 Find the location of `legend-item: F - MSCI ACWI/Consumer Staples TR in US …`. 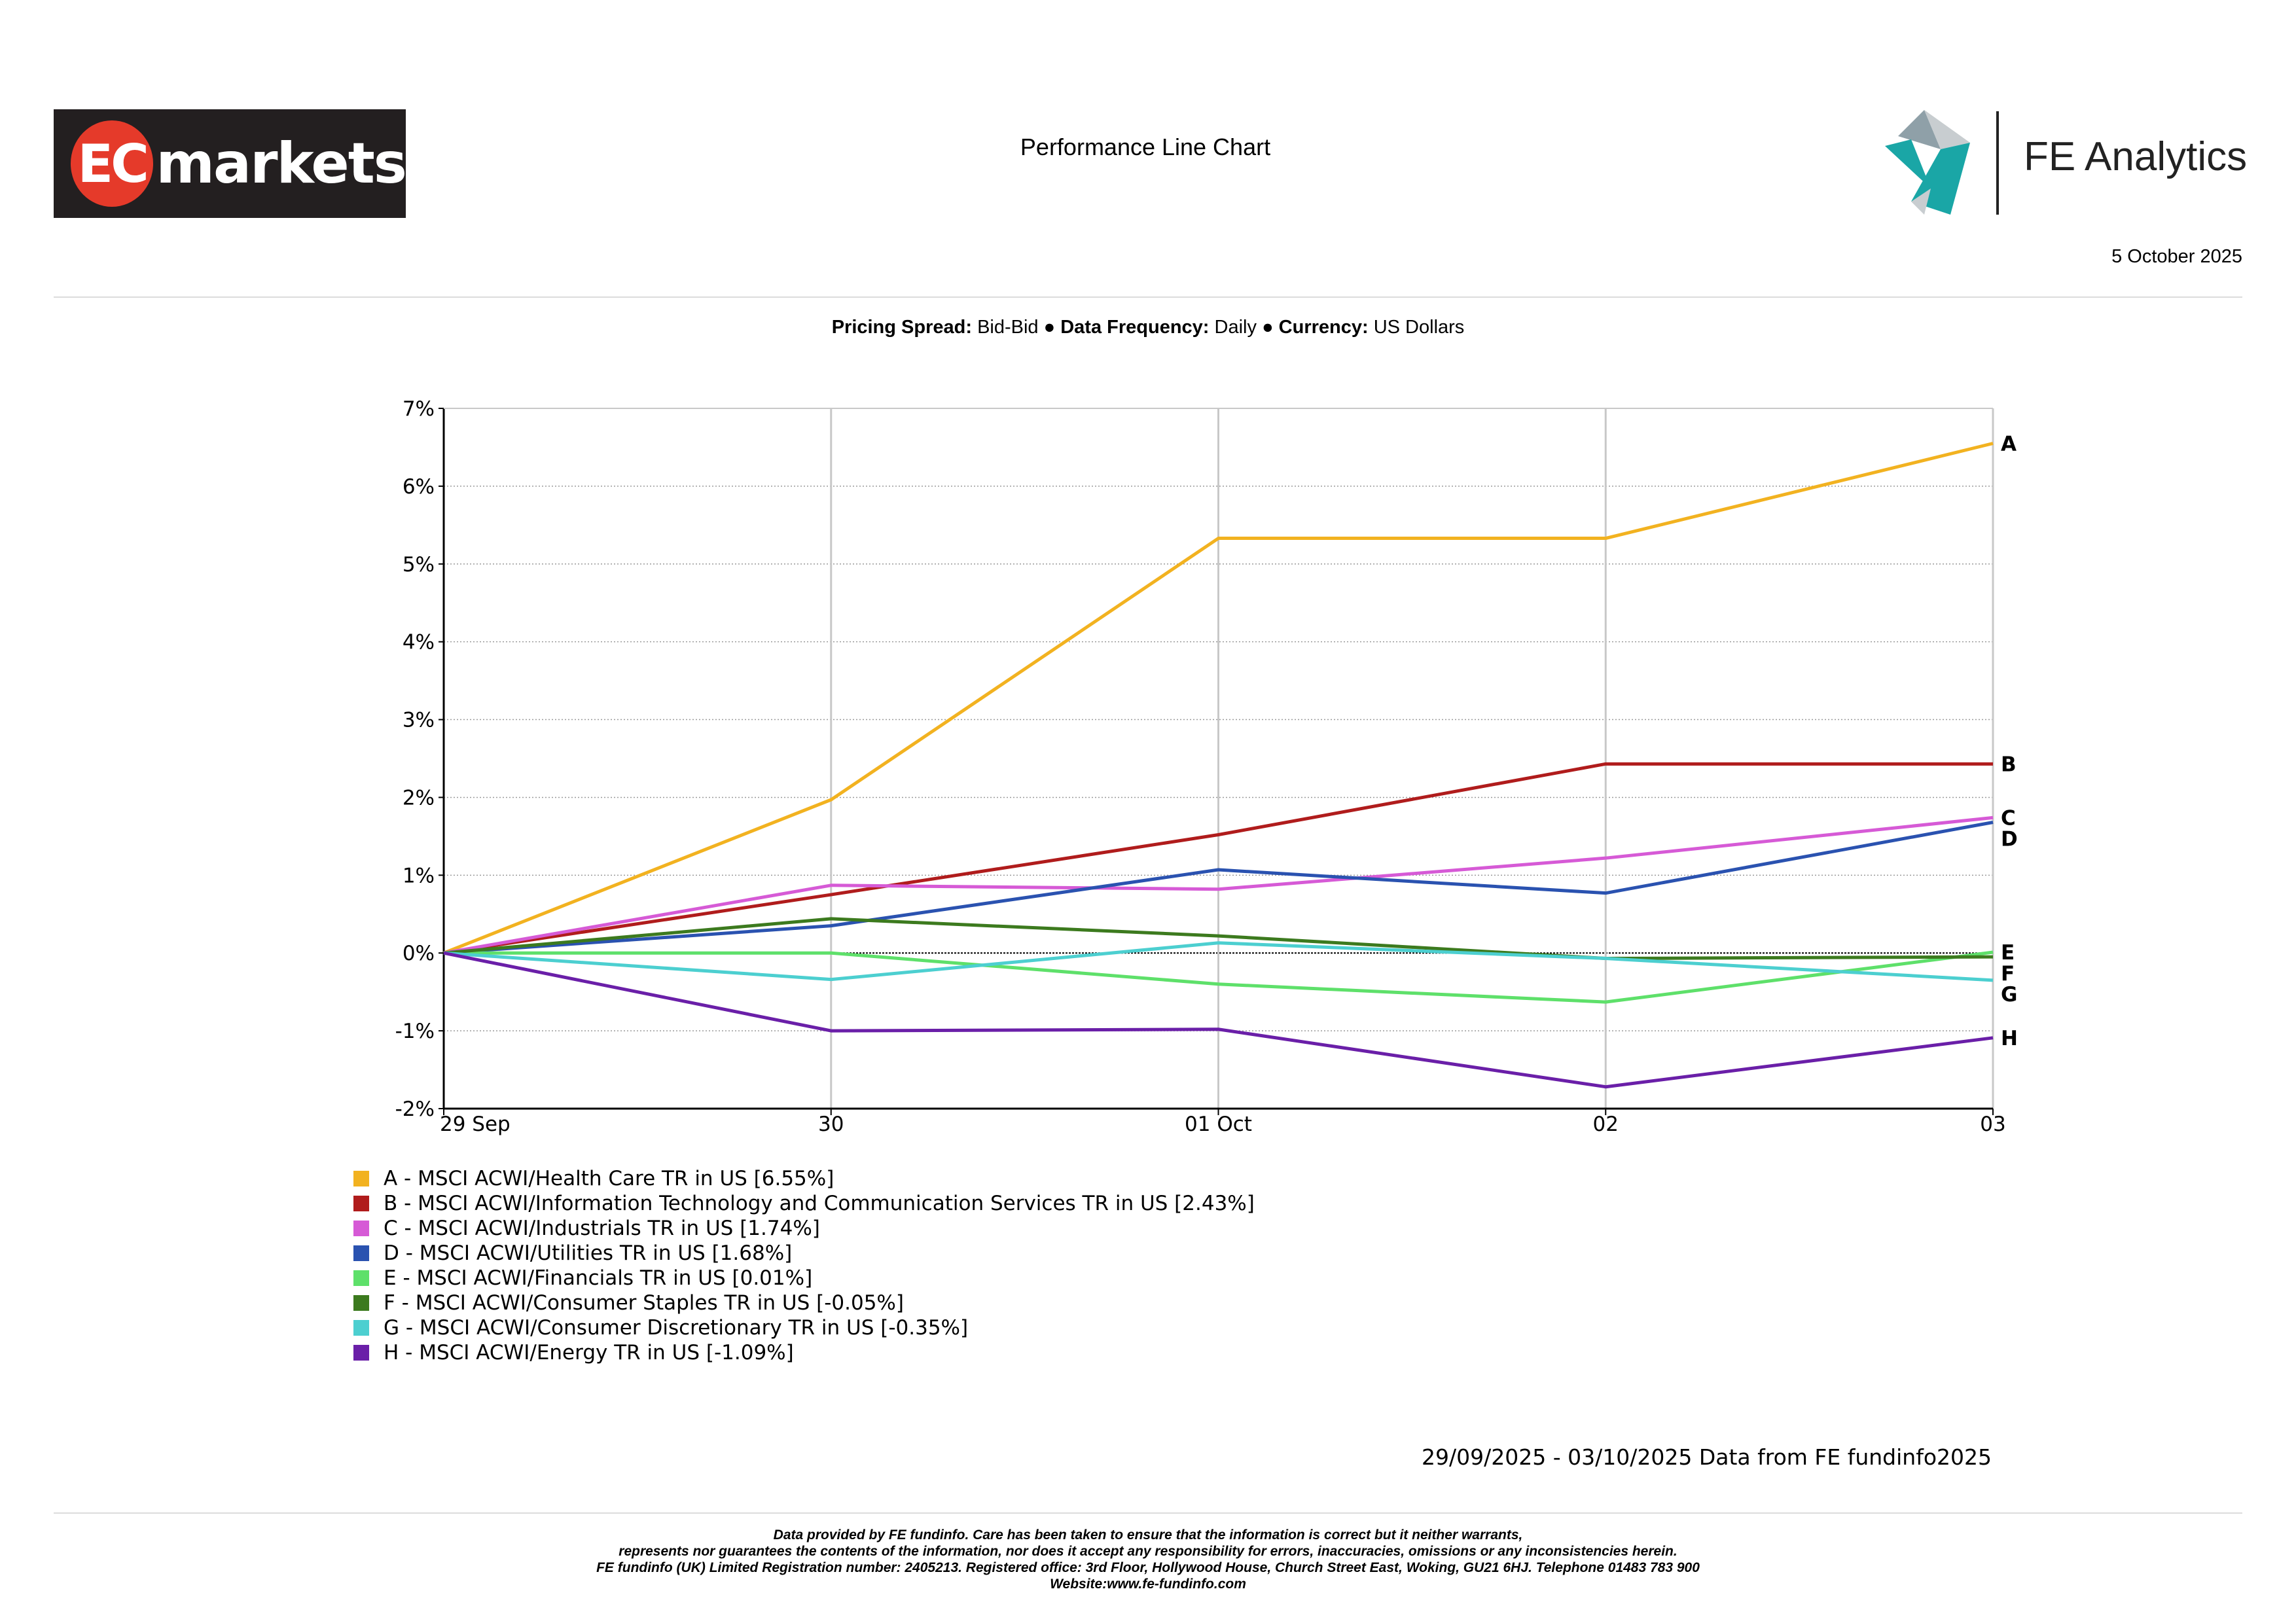

legend-item: F - MSCI ACWI/Consumer Staples TR in US … is located at coordinates (804, 1303).